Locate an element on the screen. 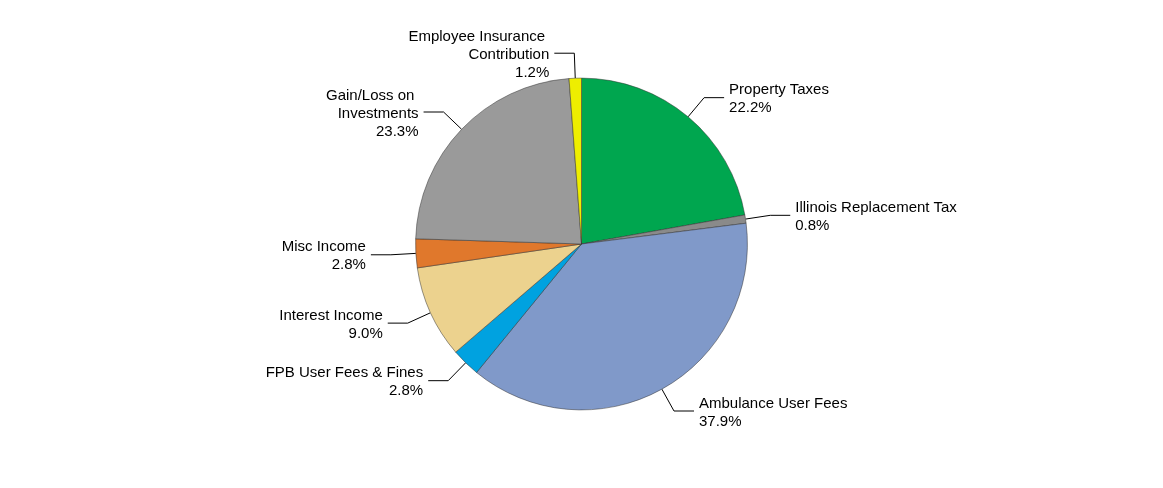 The height and width of the screenshot is (488, 1163). slice-label: Misc Income is located at coordinates (323, 246).